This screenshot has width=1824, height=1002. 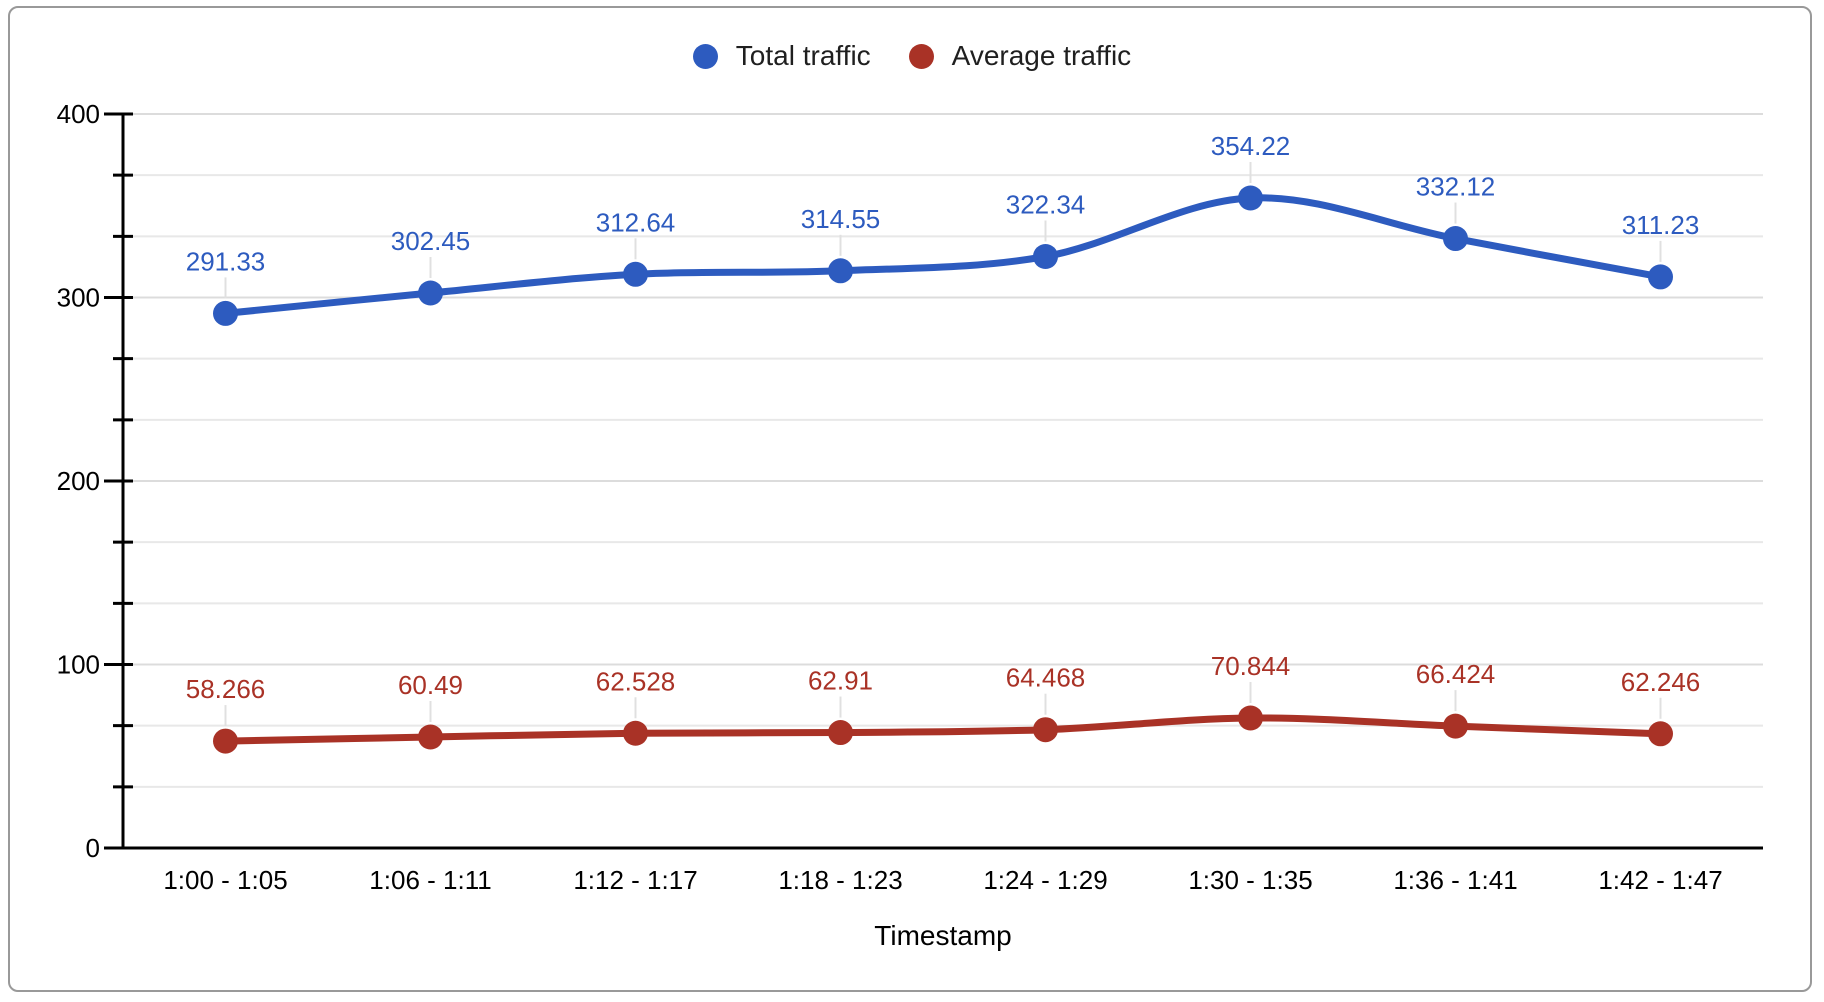 I want to click on x-tick-label: 1:42 - 1:47, so click(x=1660, y=880).